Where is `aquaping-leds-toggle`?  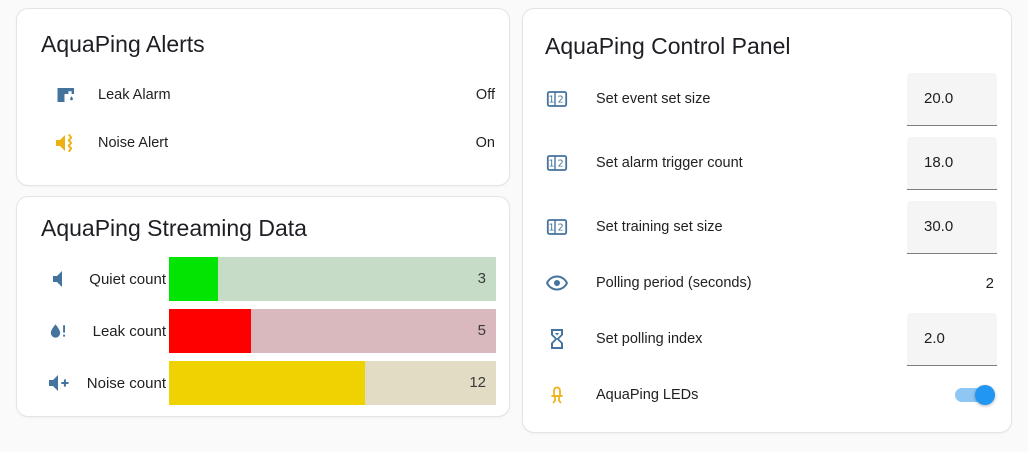
aquaping-leds-toggle is located at coordinates (975, 395).